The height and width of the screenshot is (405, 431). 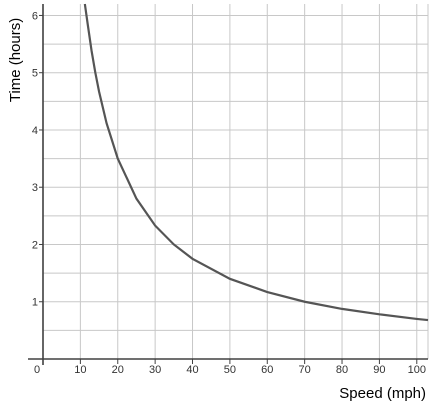 I want to click on x-tick-label-100: 100, so click(x=417, y=370).